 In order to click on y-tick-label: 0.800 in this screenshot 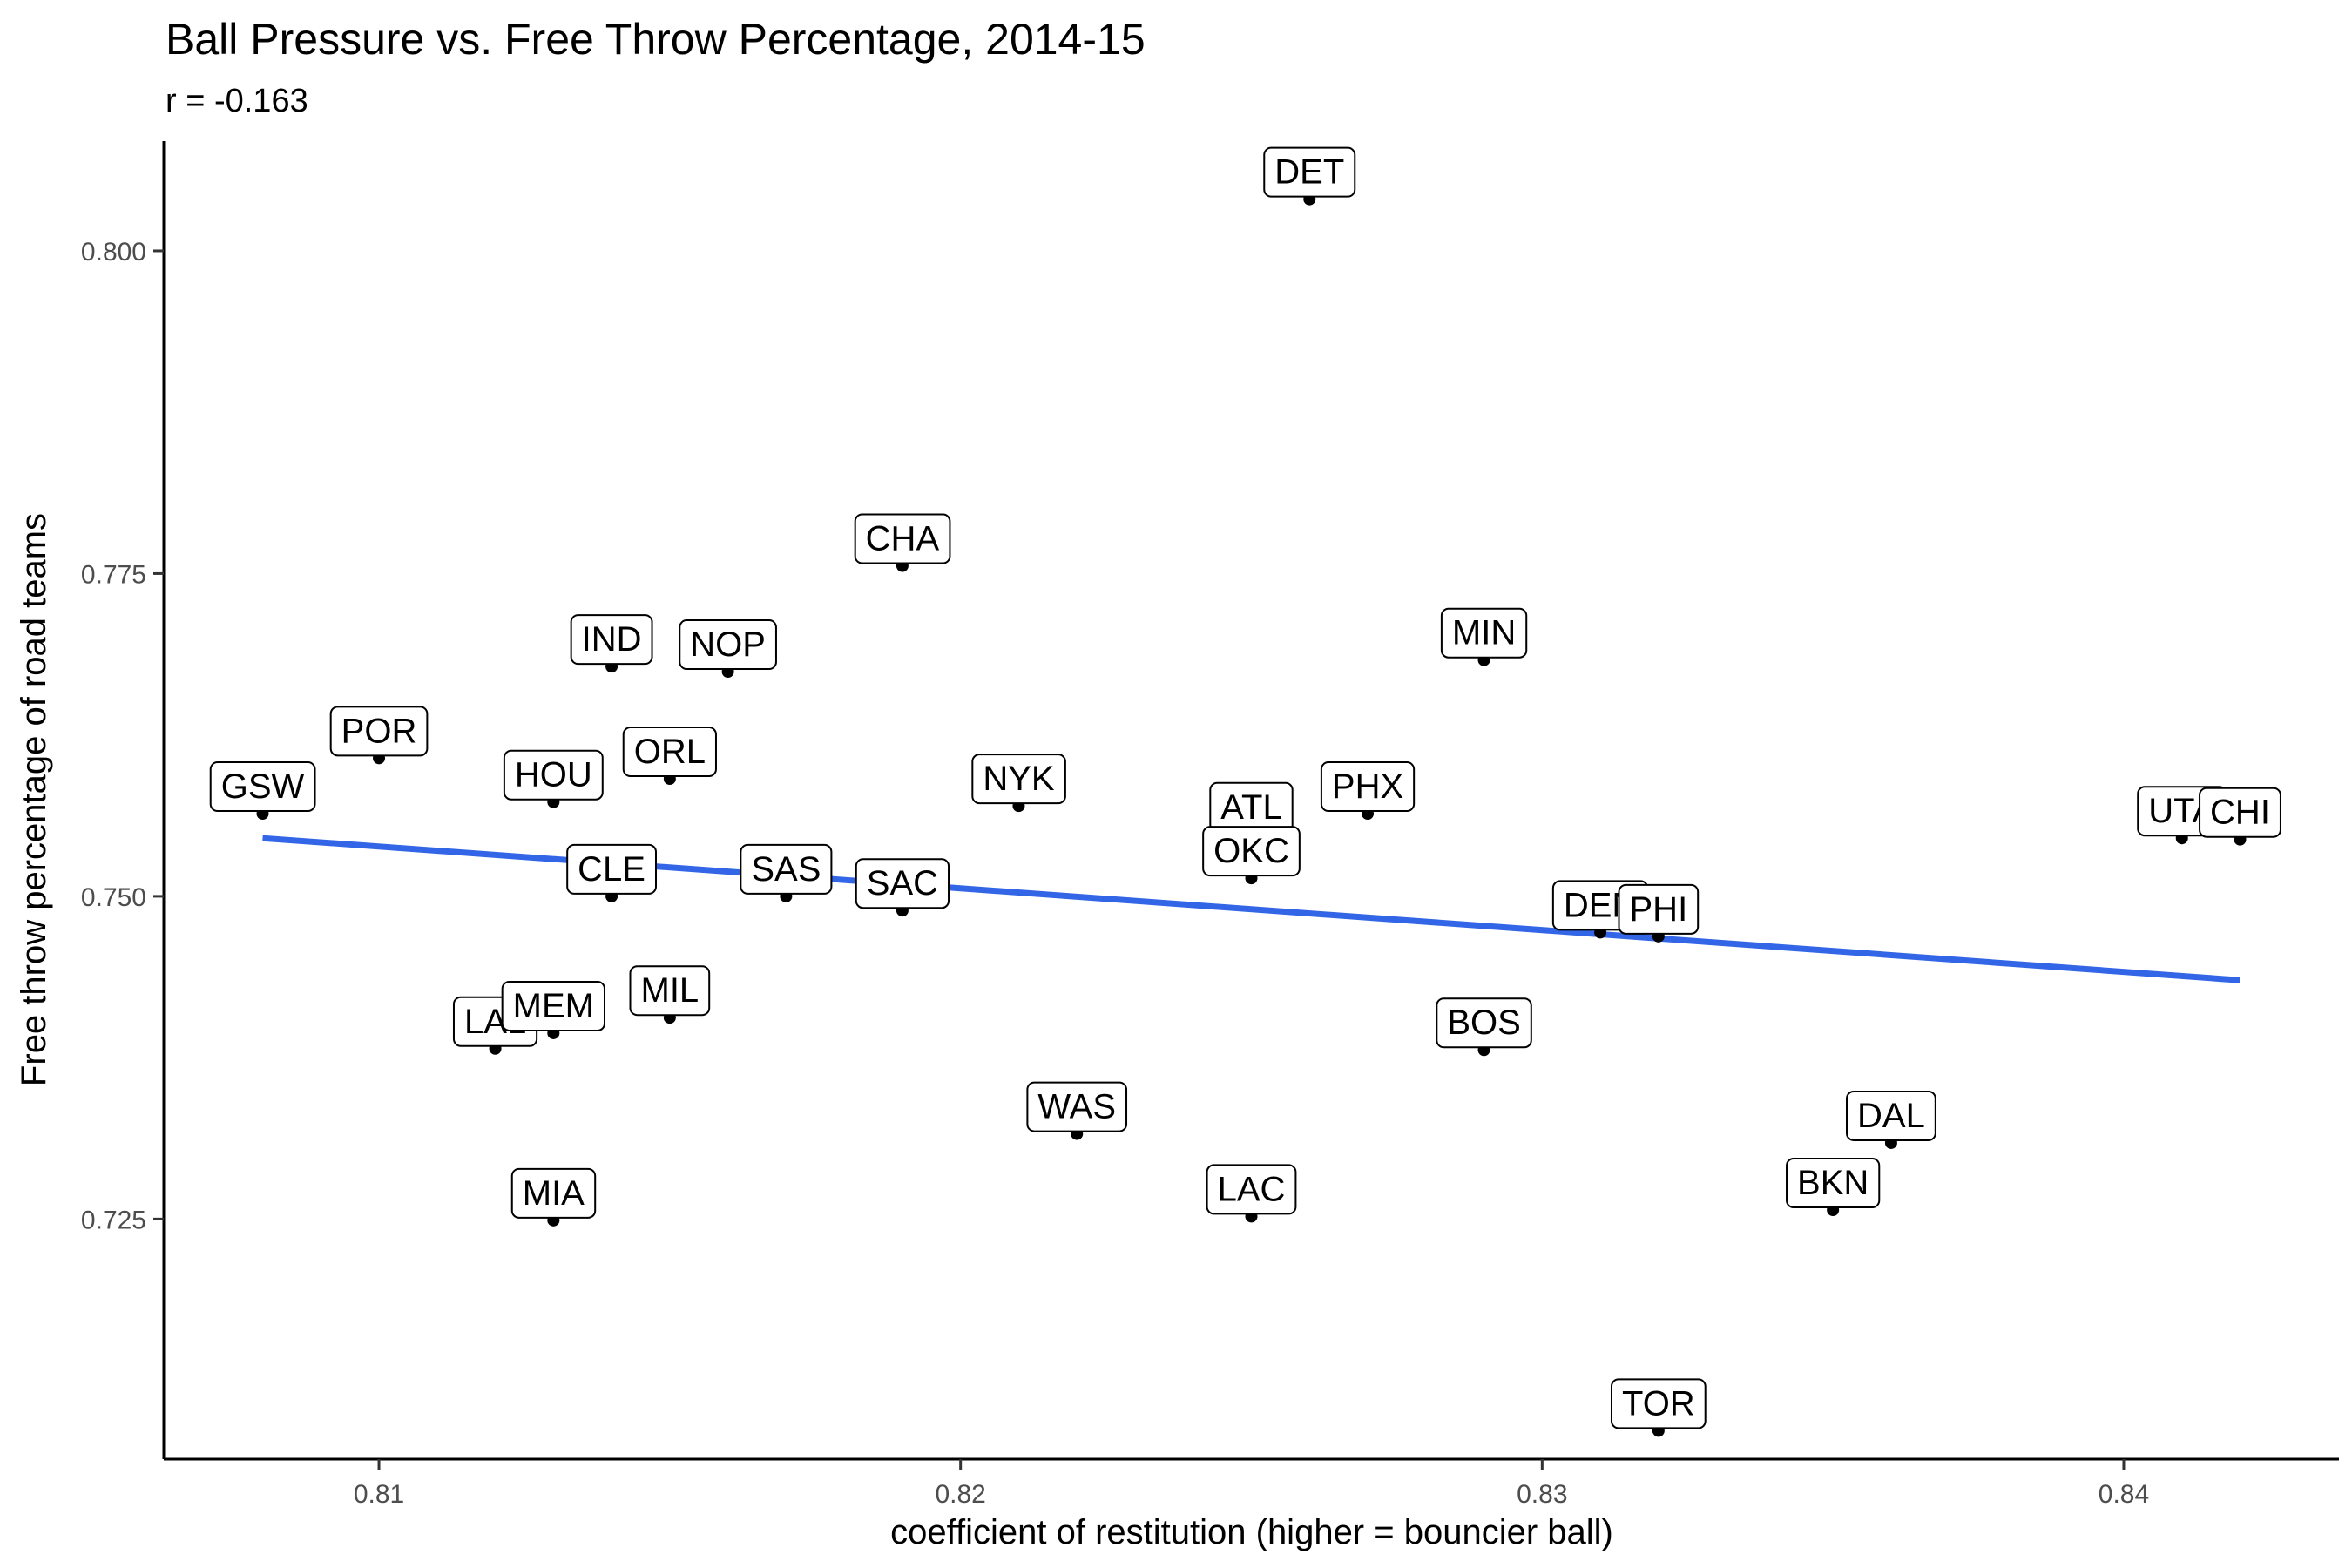, I will do `click(114, 252)`.